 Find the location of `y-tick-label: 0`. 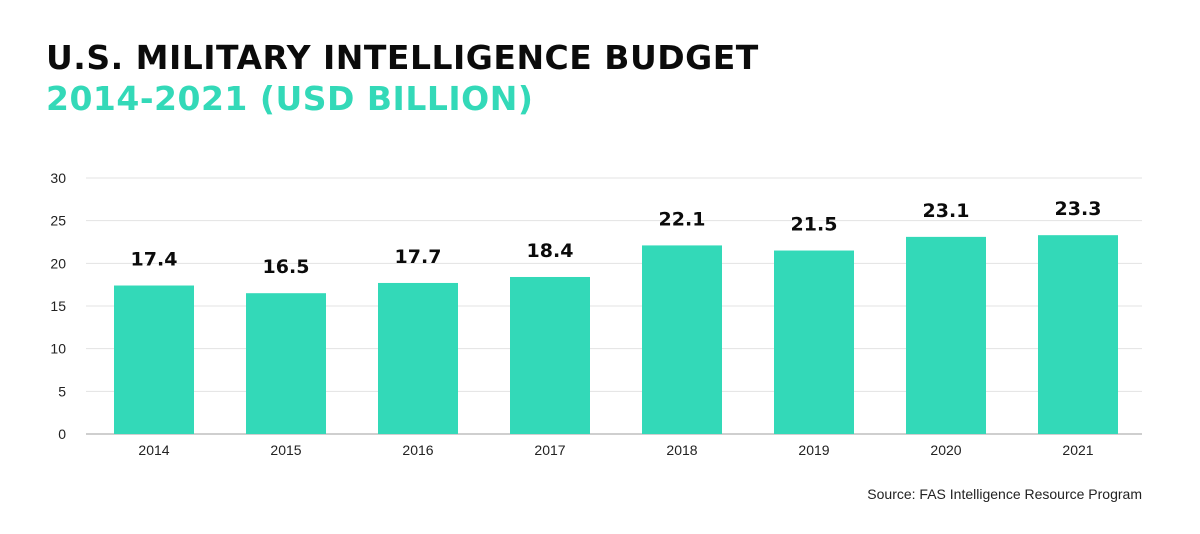

y-tick-label: 0 is located at coordinates (62, 434).